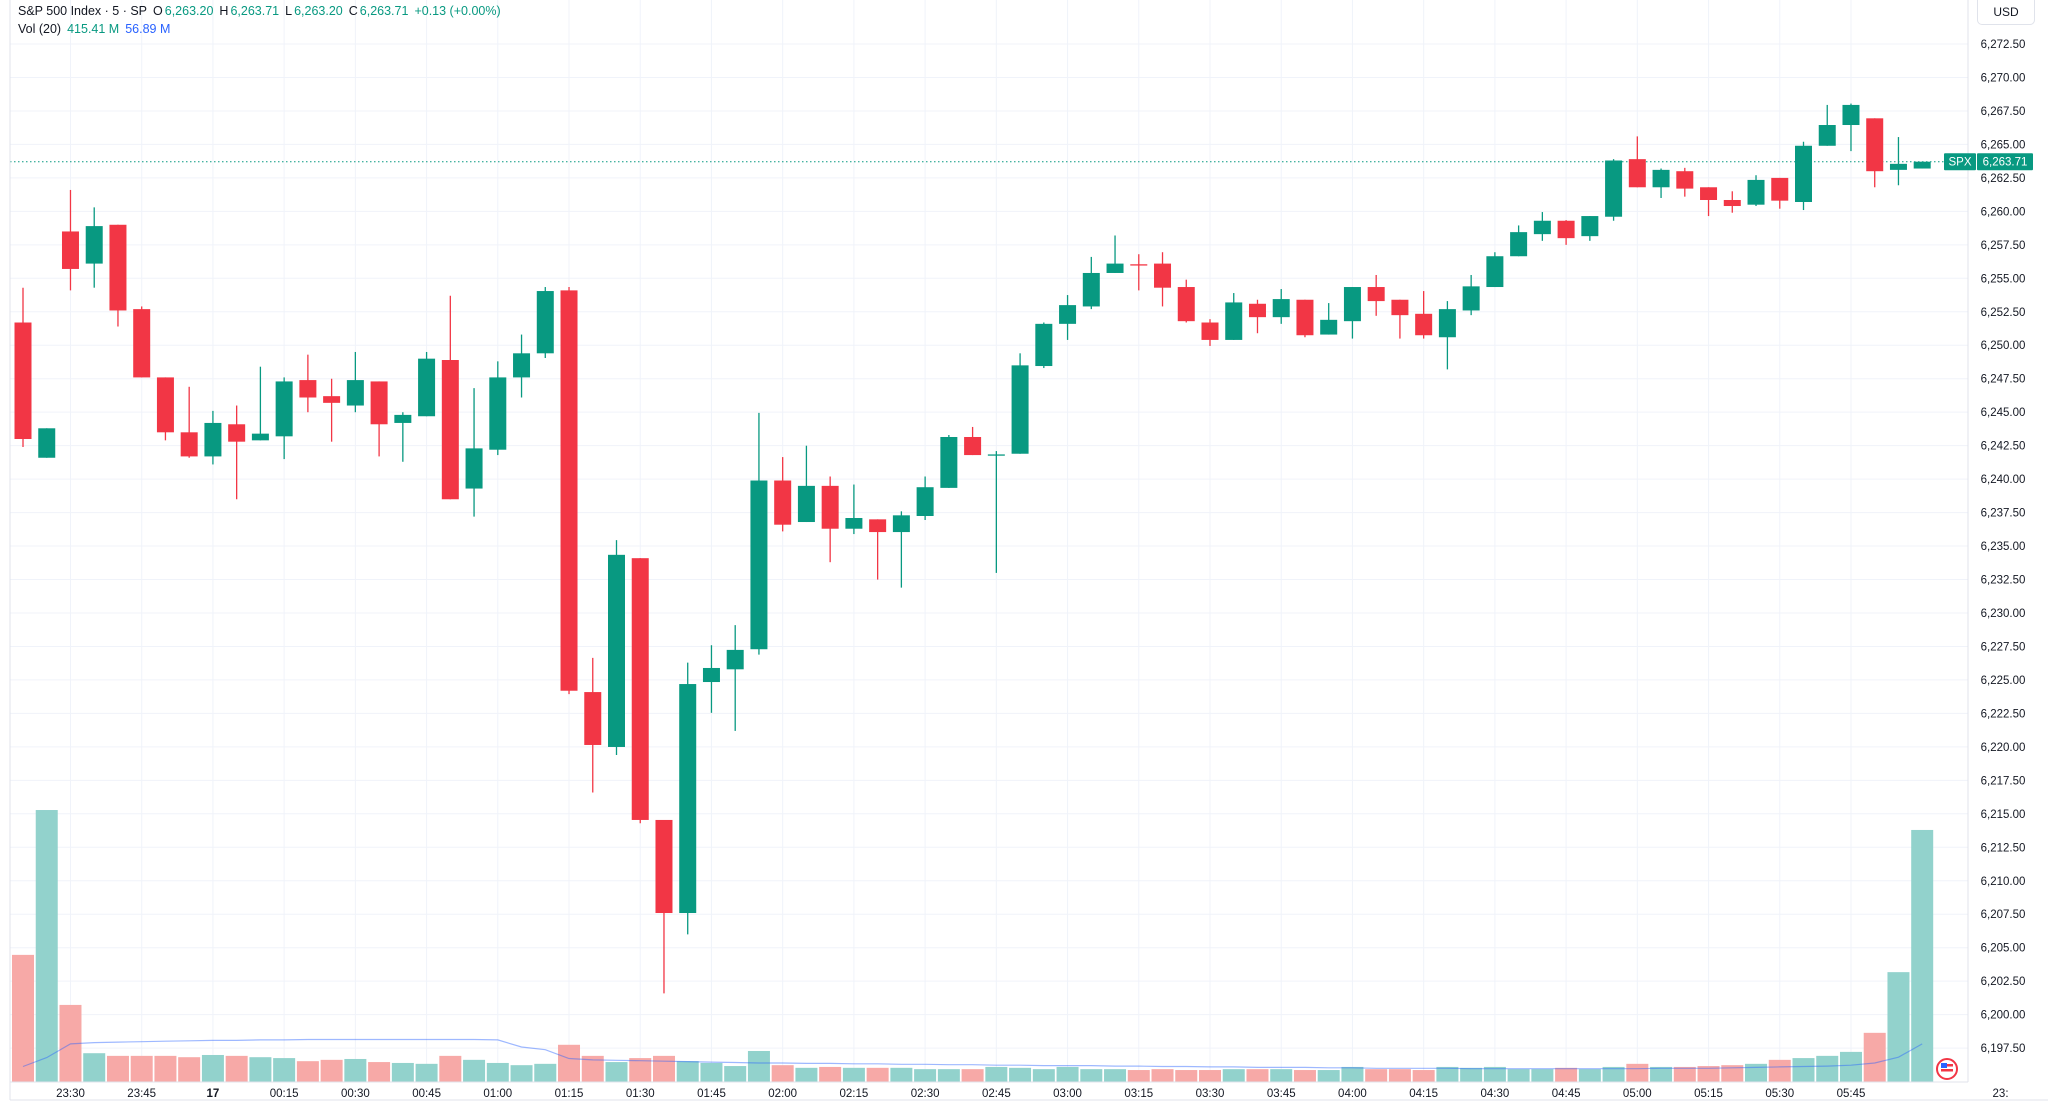  Describe the element at coordinates (1779, 1094) in the screenshot. I see `time-tick-label: 05:30` at that location.